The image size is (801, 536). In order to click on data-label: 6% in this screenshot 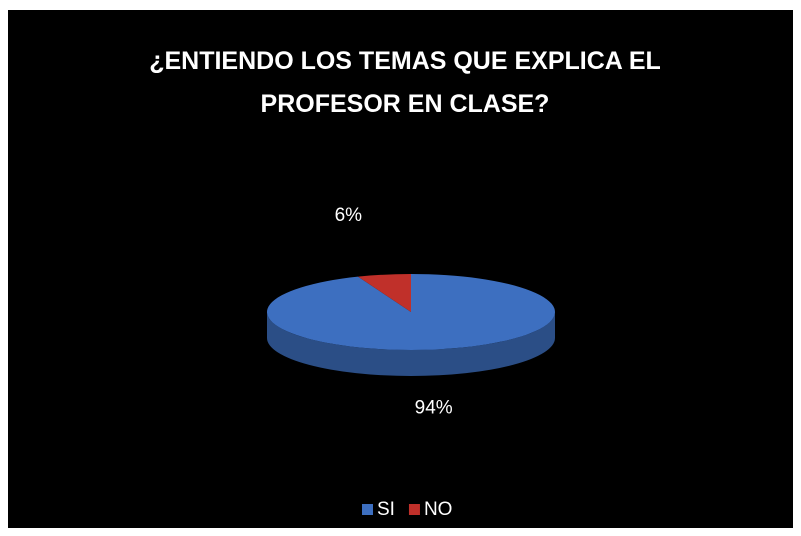, I will do `click(349, 215)`.